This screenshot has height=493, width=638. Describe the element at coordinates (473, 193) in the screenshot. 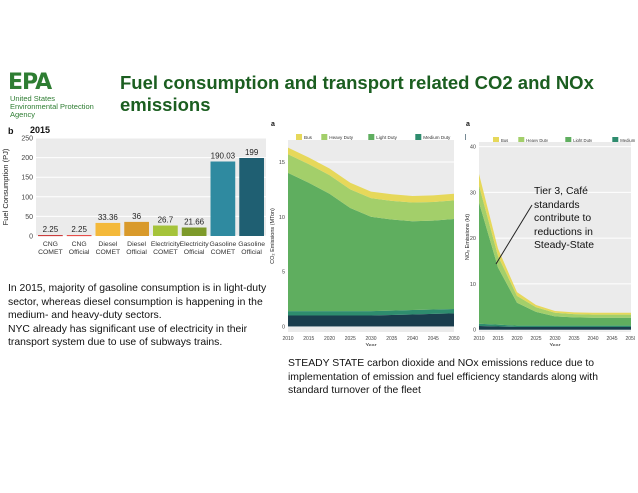

I see `nox-ytick-3: 30` at that location.